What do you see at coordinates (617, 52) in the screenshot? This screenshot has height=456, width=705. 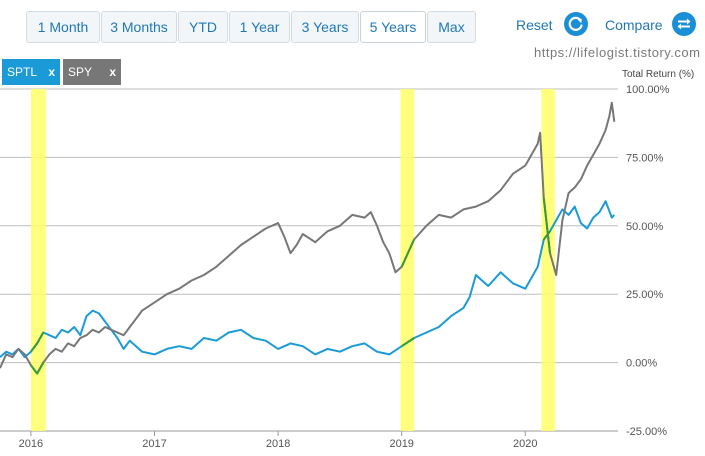 I see `watermark-url: https://lifelogist.tistory.com` at bounding box center [617, 52].